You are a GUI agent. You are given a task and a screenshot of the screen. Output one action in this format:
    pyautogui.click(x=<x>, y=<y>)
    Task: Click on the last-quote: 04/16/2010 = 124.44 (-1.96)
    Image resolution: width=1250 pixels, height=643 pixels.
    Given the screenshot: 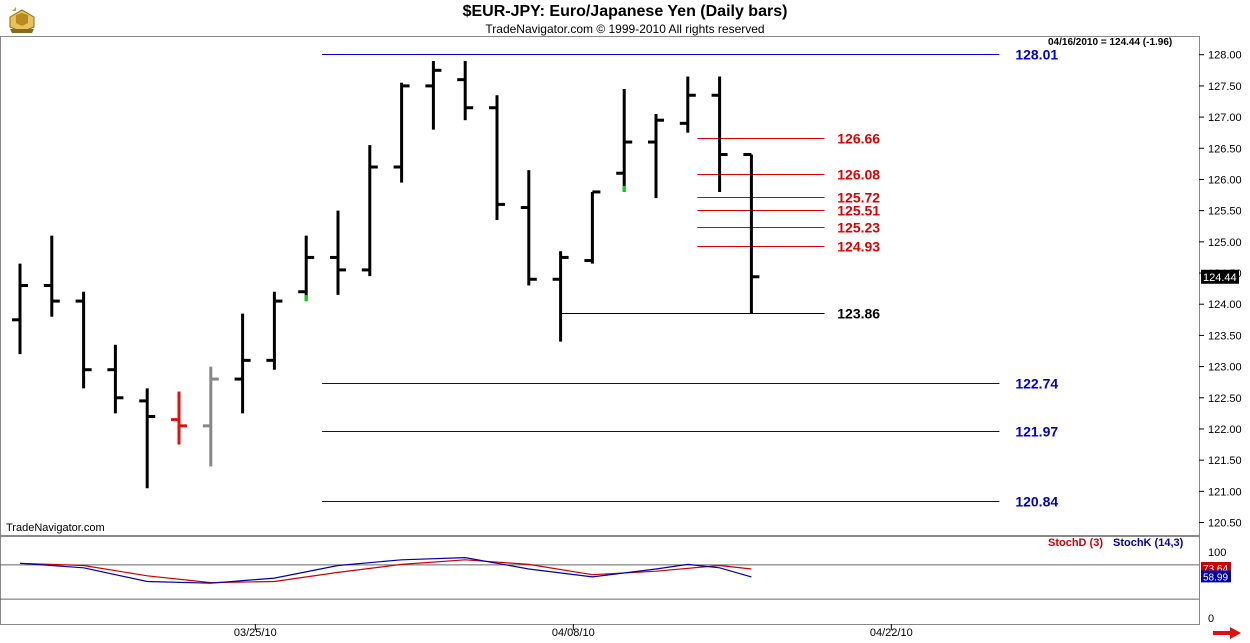 What is the action you would take?
    pyautogui.click(x=1110, y=42)
    